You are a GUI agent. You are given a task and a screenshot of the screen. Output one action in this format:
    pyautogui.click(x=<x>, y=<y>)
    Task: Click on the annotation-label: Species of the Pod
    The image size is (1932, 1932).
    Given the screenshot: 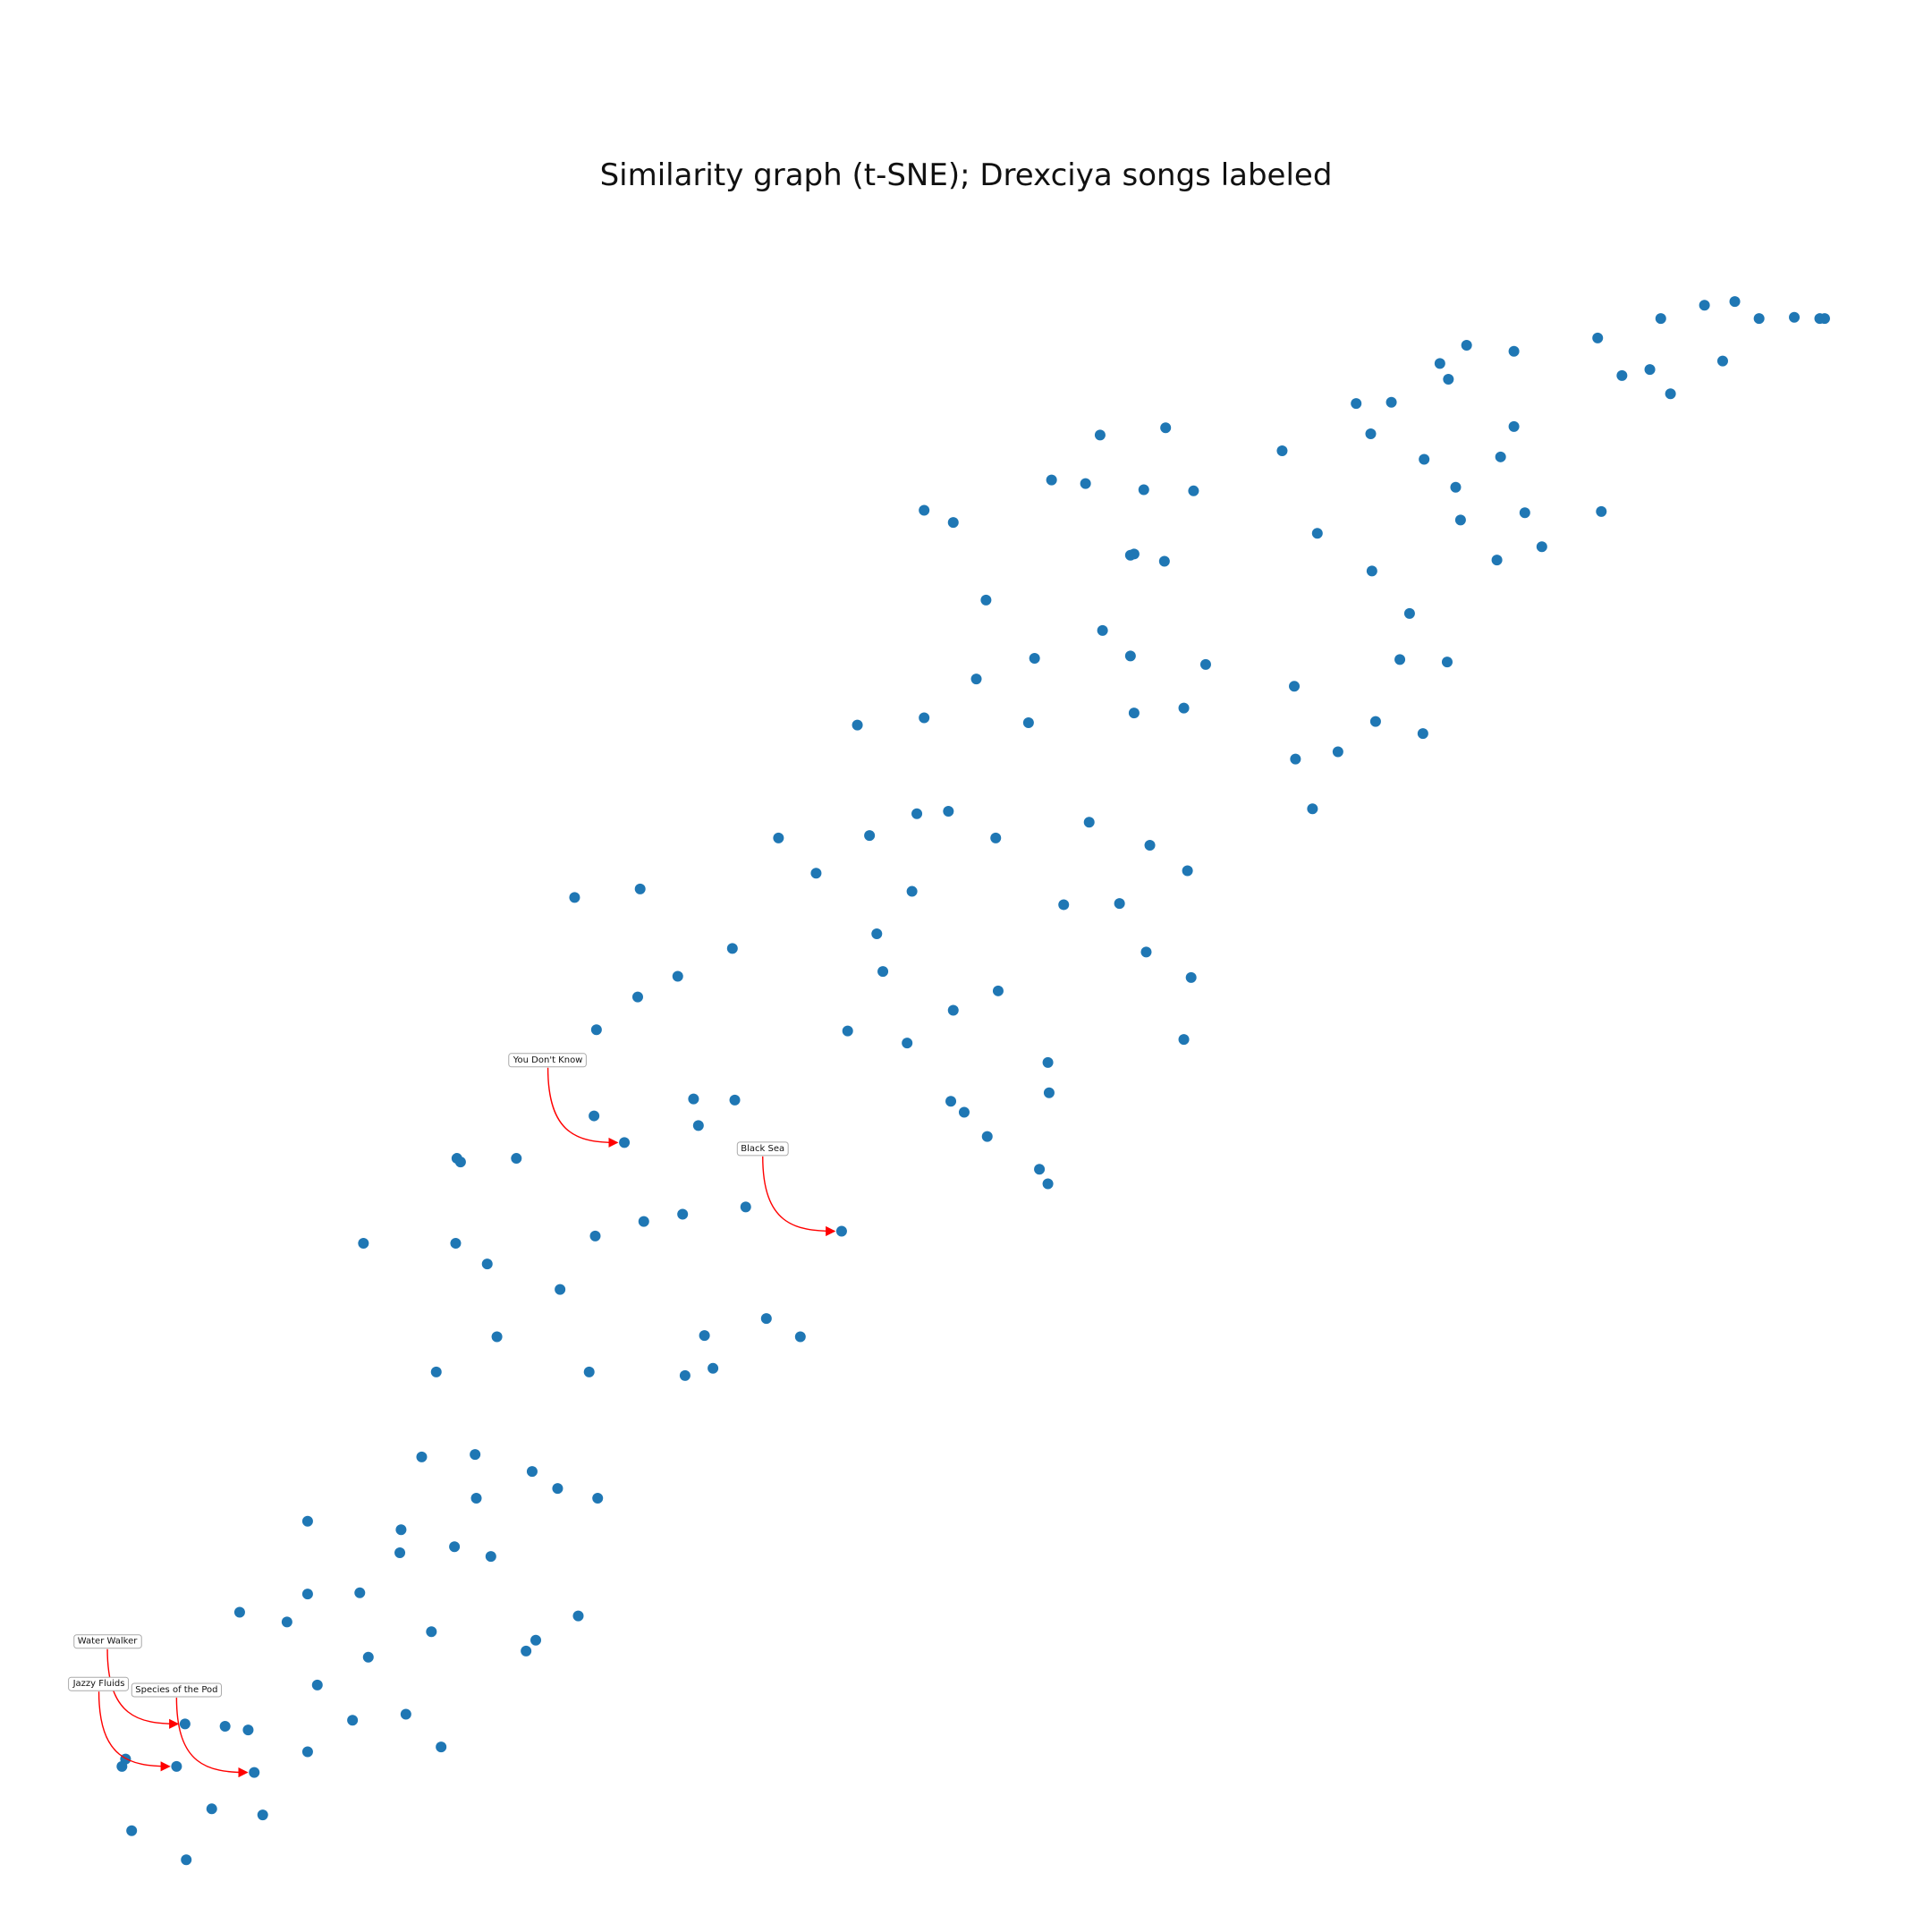 What is the action you would take?
    pyautogui.click(x=176, y=1690)
    